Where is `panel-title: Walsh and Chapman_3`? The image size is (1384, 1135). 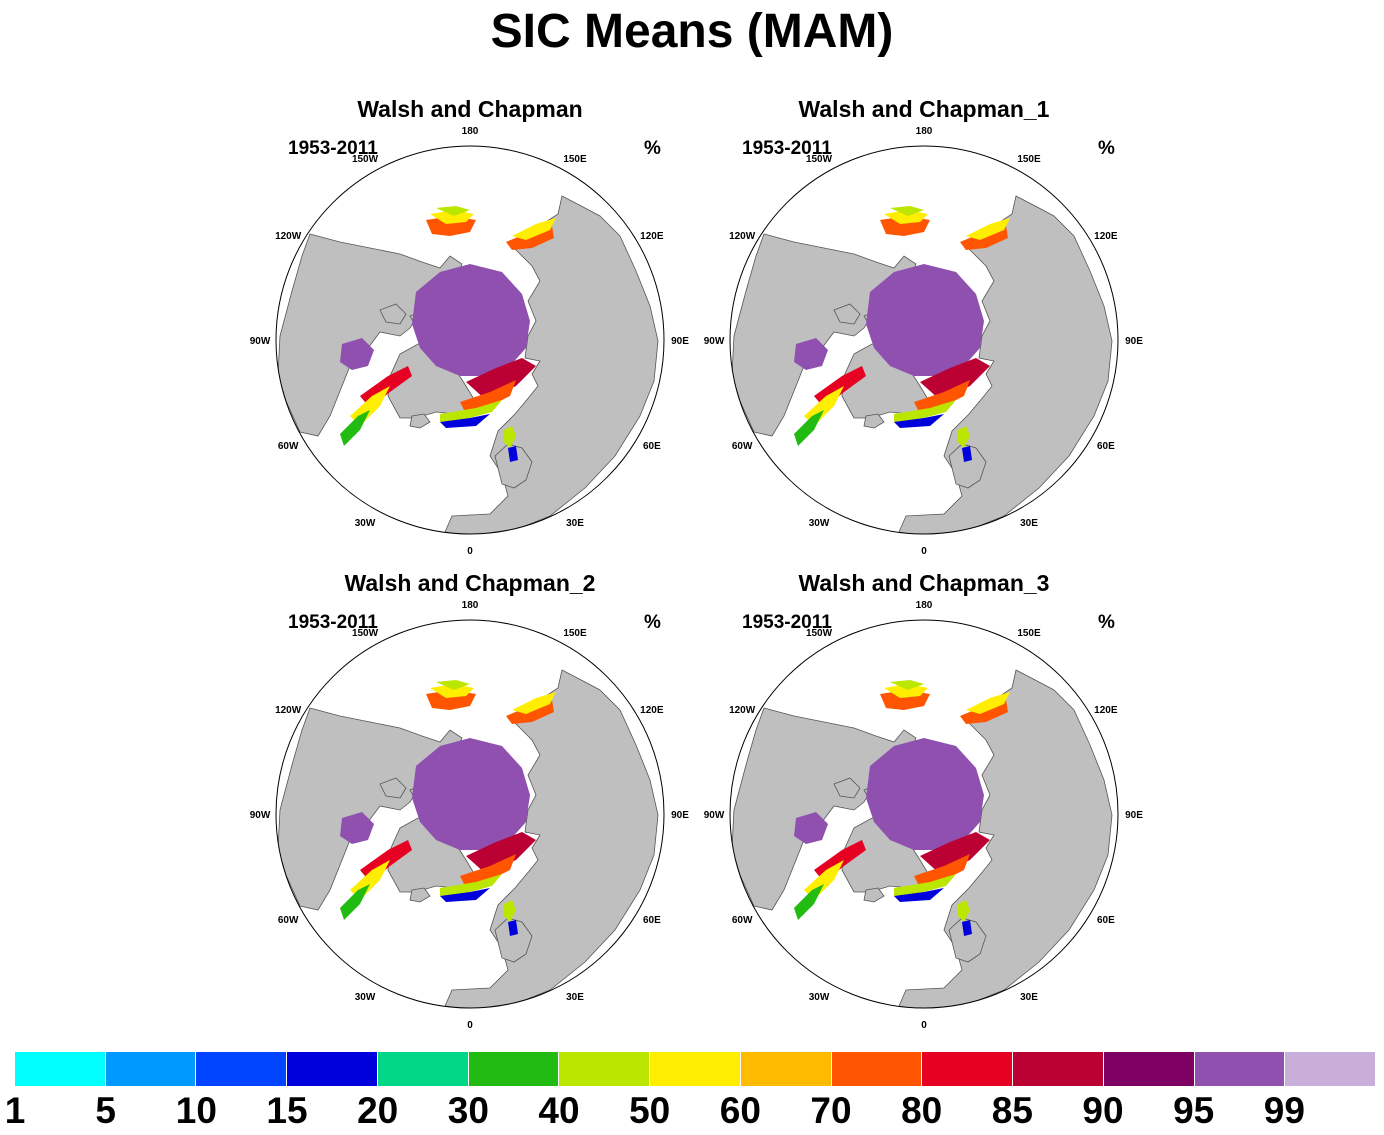 panel-title: Walsh and Chapman_3 is located at coordinates (924, 583).